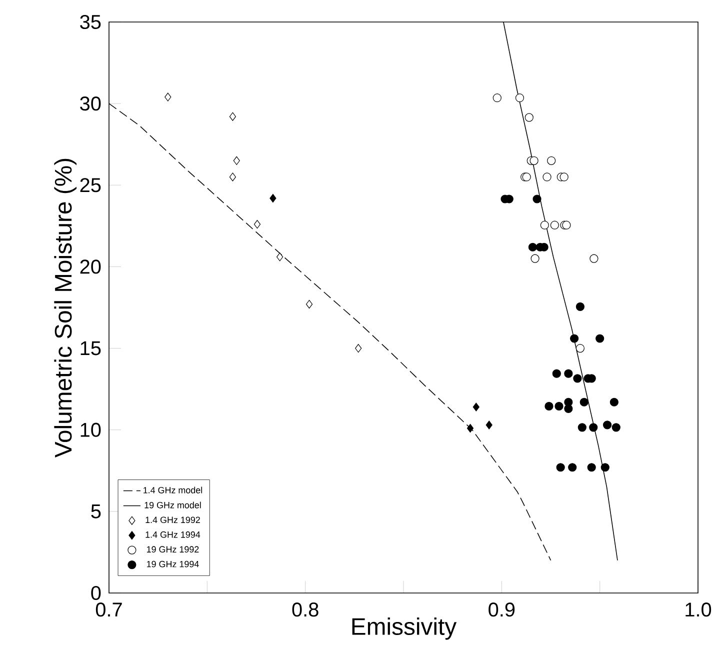 Image resolution: width=723 pixels, height=660 pixels. I want to click on x-axis-title: Emissivity, so click(404, 628).